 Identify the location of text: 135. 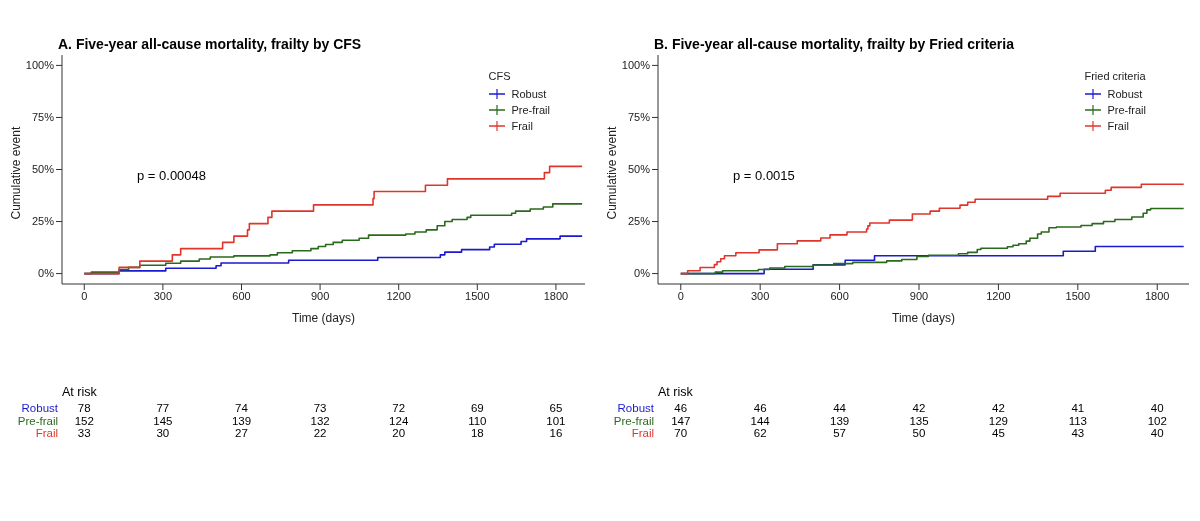
(919, 421).